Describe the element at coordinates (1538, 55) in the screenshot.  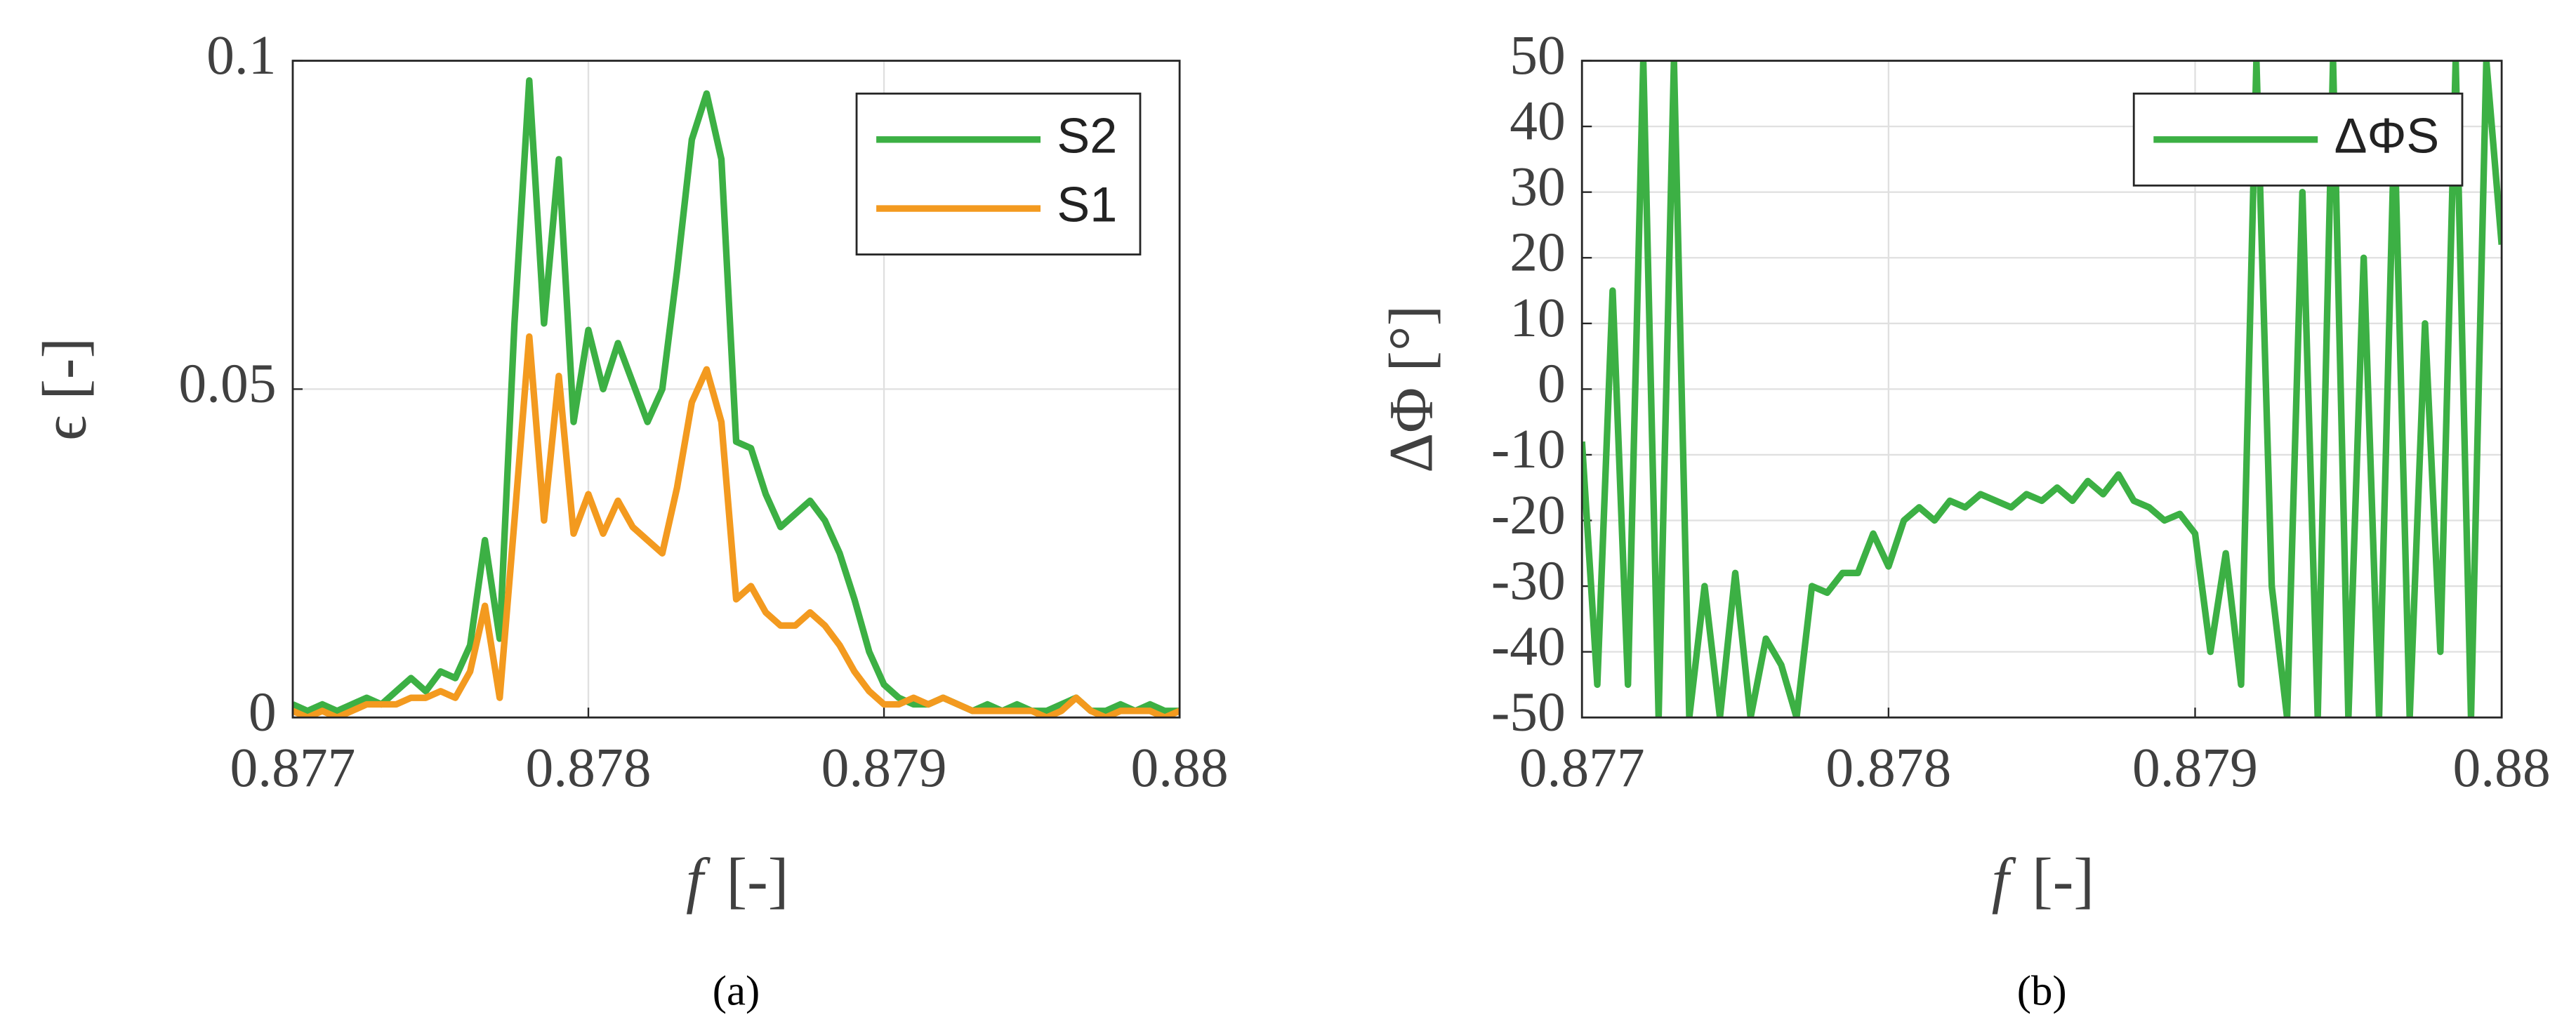
I see `y-tick-label: 50` at that location.